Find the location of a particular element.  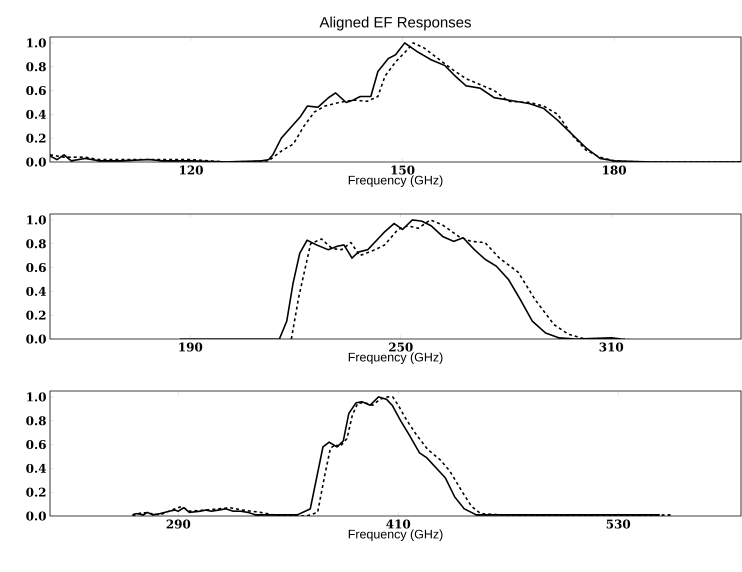

chart-title: Aligned EF Responses is located at coordinates (395, 23).